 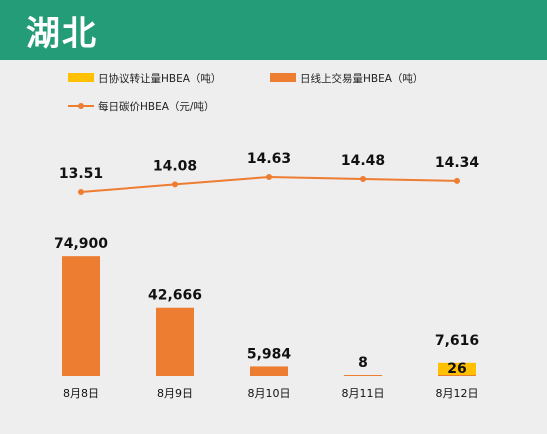 I want to click on data-label-price-1: 13.51, so click(x=81, y=174).